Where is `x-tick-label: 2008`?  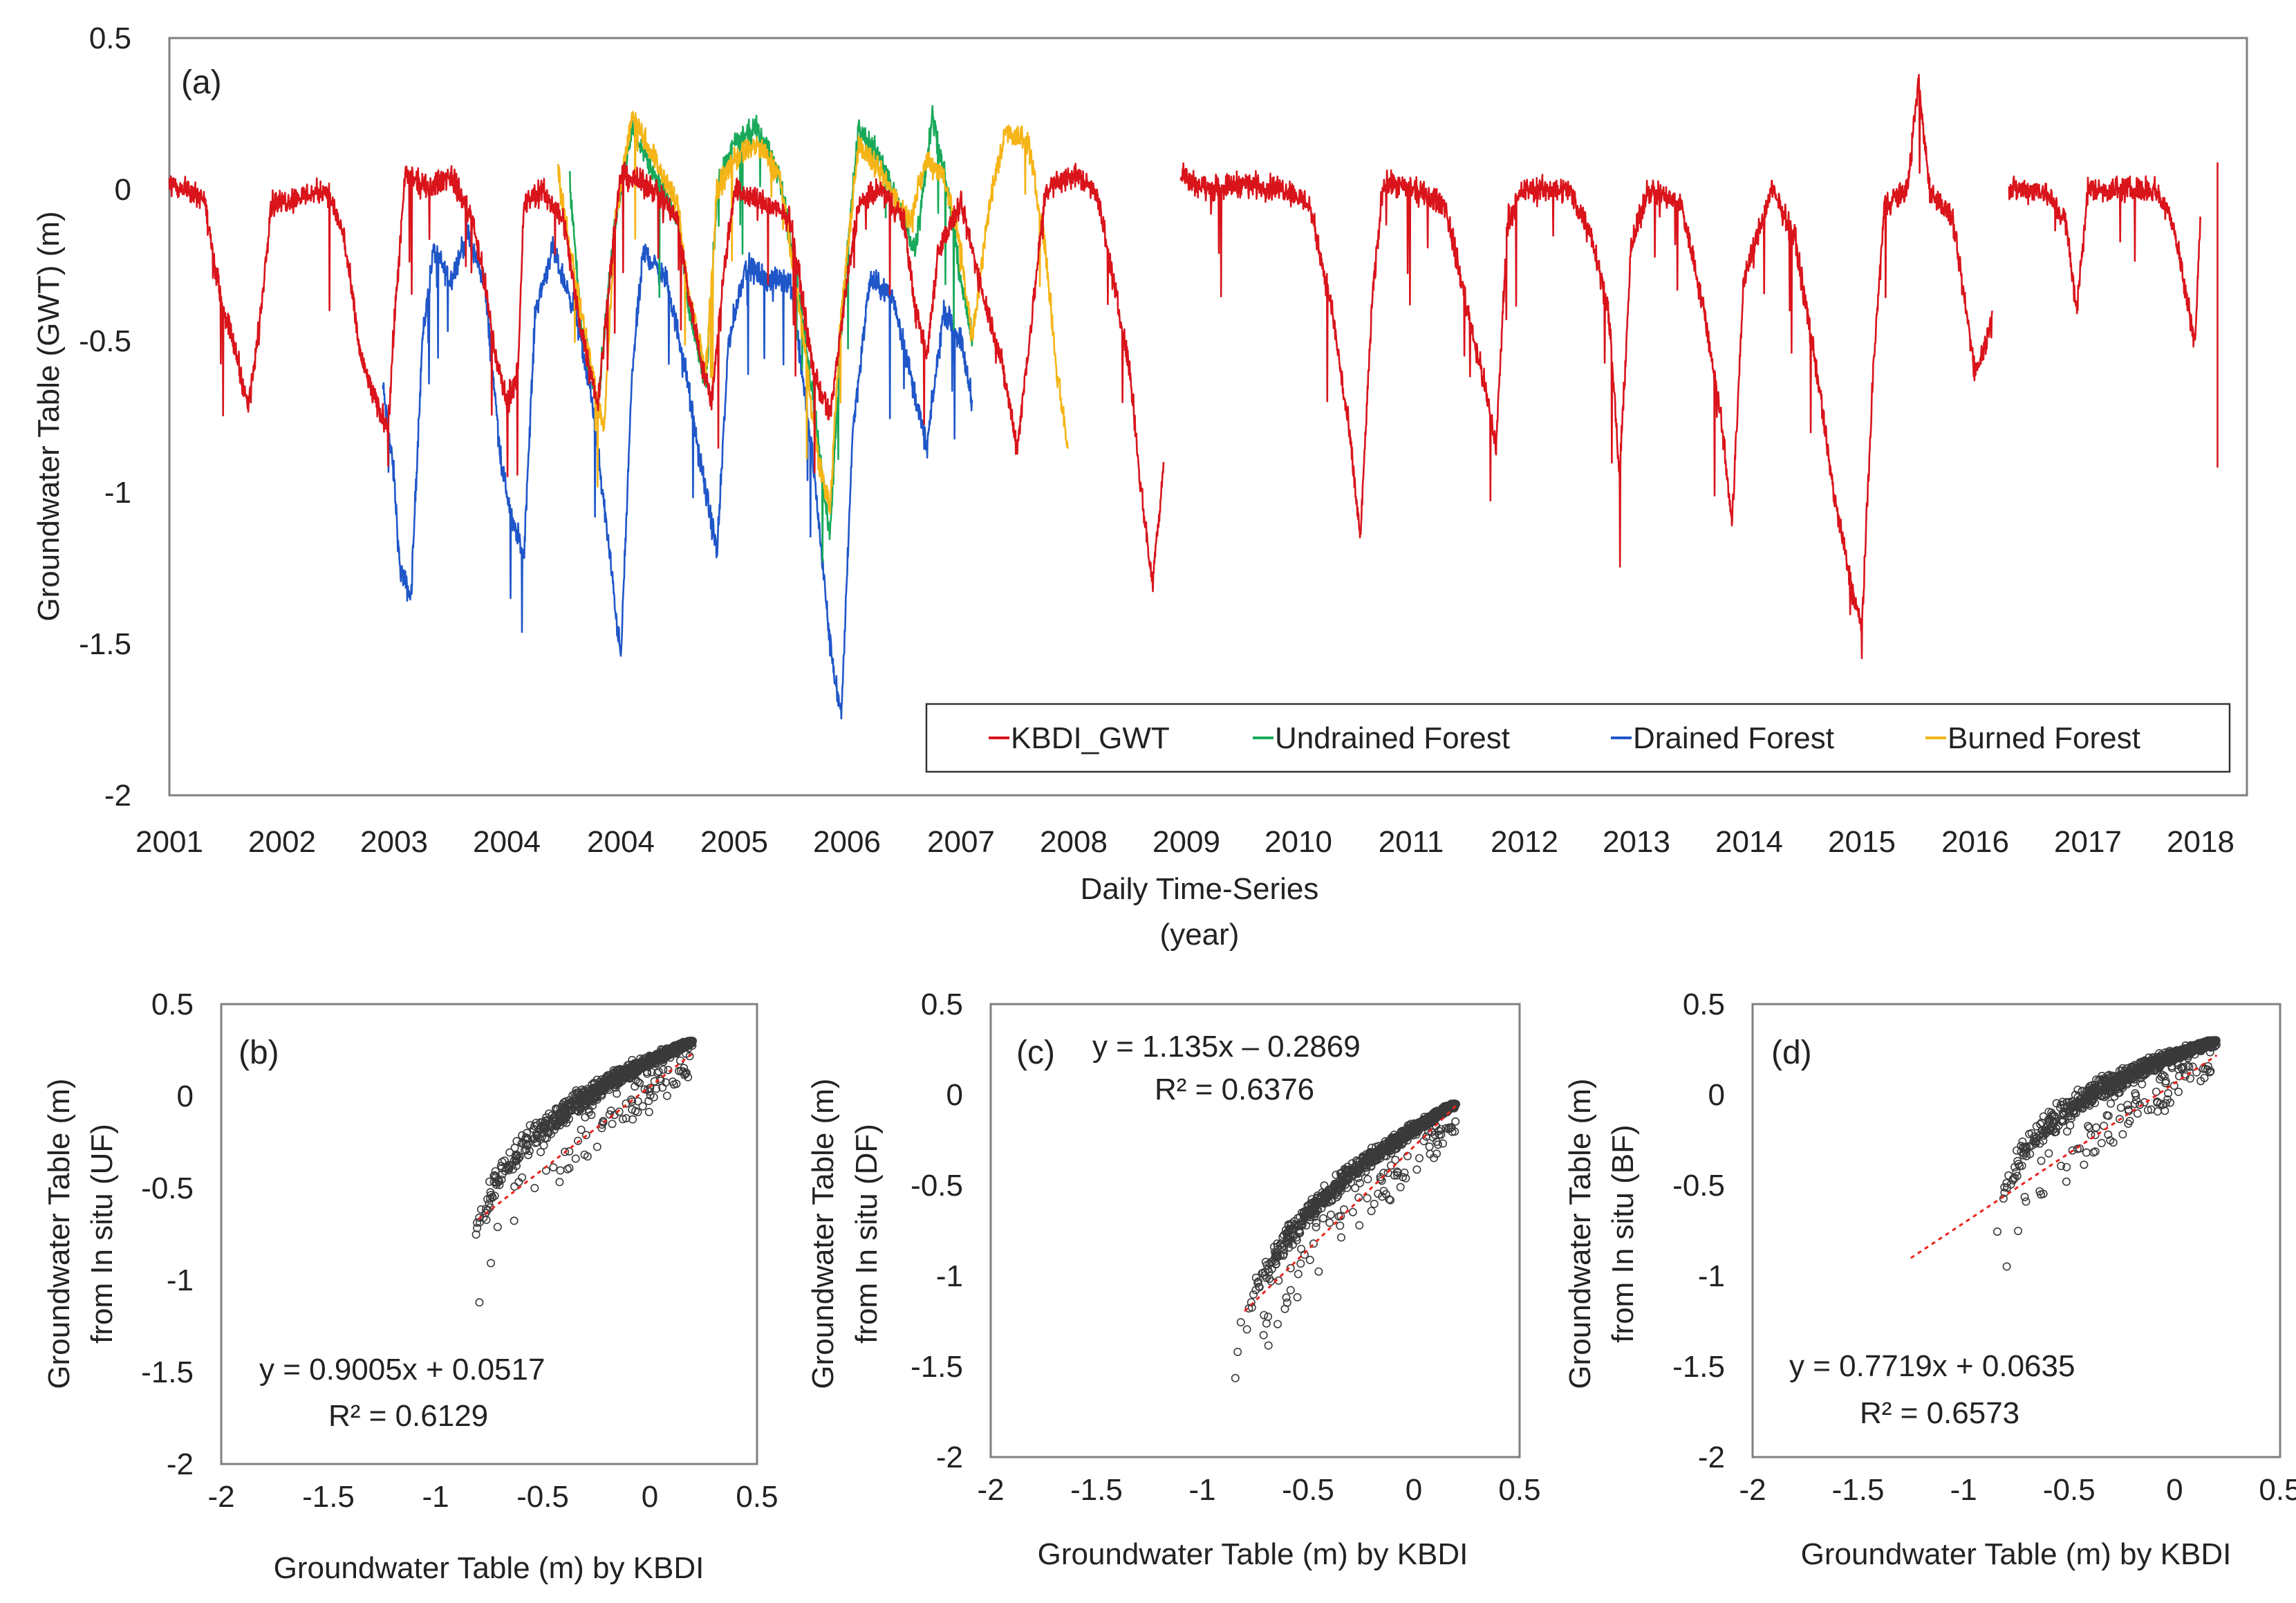
x-tick-label: 2008 is located at coordinates (1074, 842).